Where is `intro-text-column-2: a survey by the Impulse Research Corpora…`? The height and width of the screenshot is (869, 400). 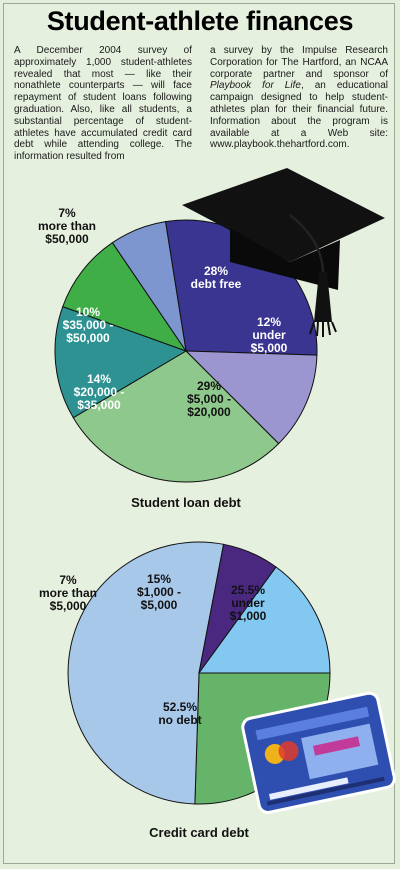 intro-text-column-2: a survey by the Impulse Research Corpora… is located at coordinates (299, 98).